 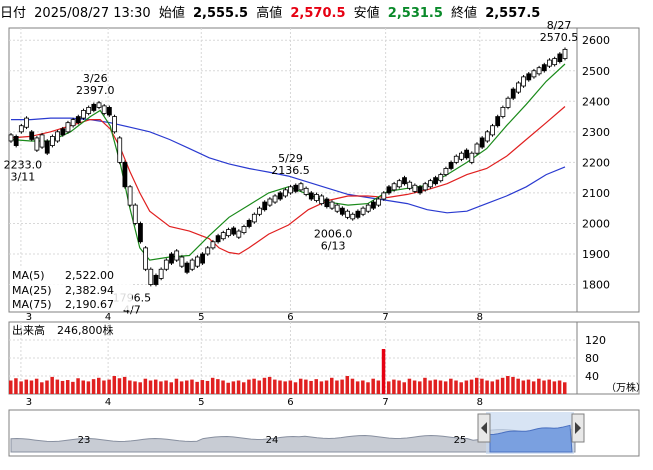 What do you see at coordinates (89, 275) in the screenshot?
I see `legend-ma5-value: 2,522.00` at bounding box center [89, 275].